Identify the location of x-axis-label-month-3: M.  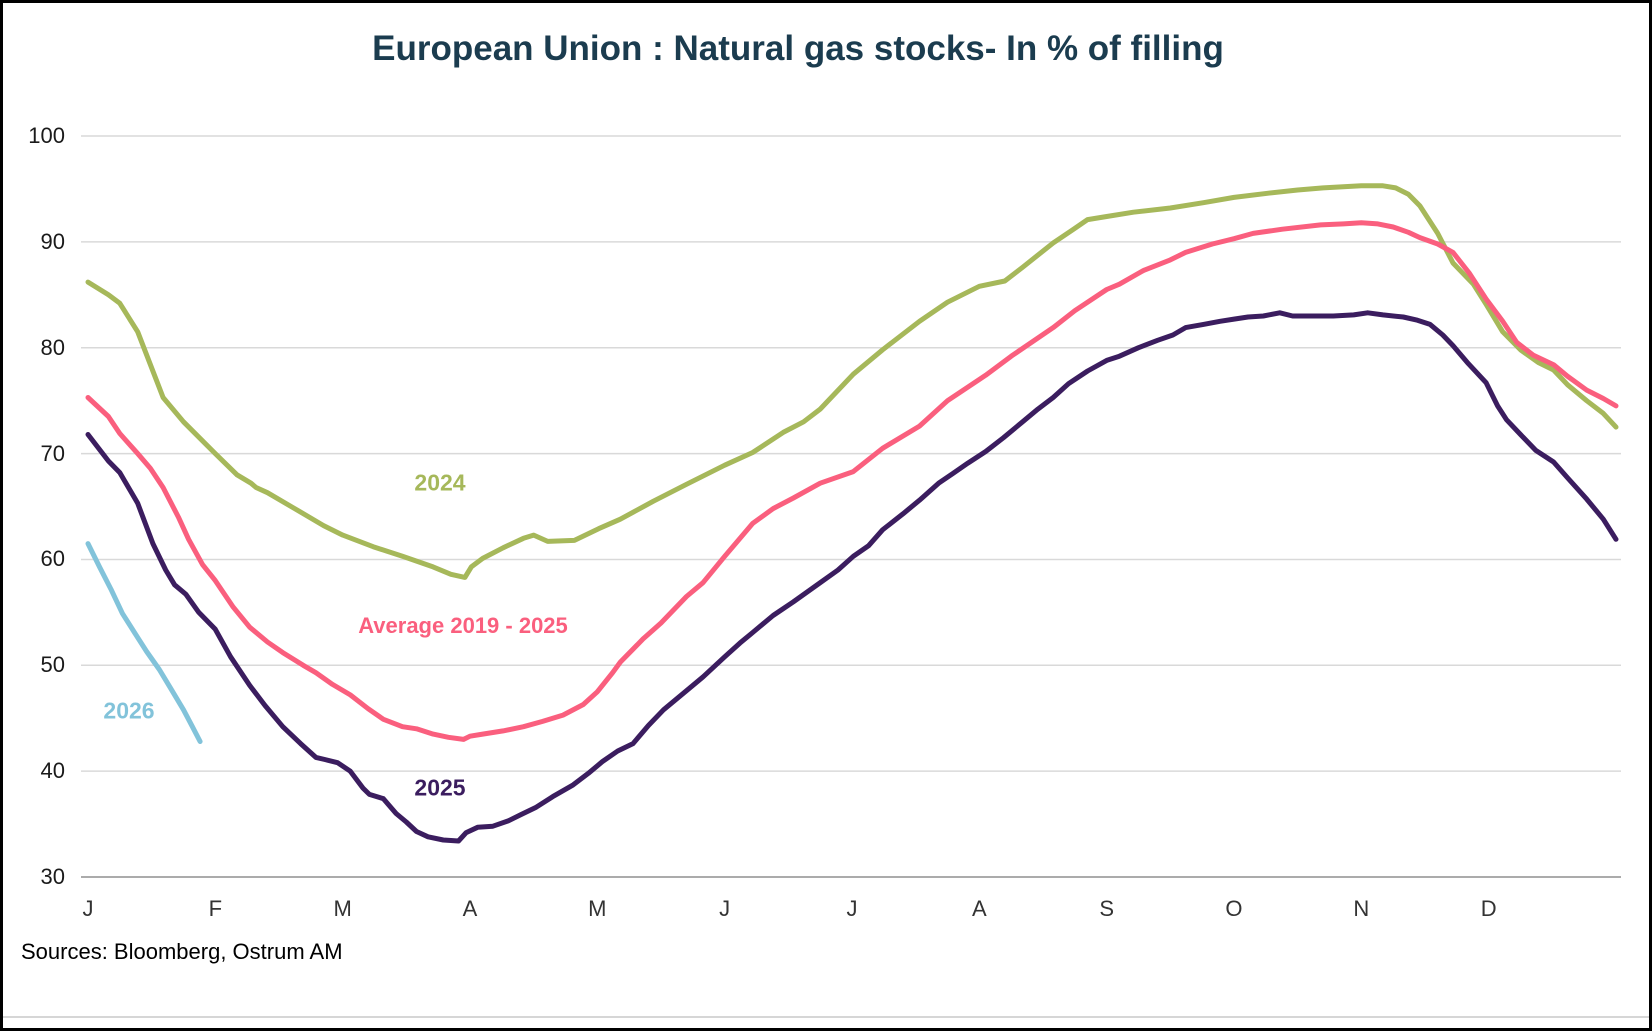
(342, 908).